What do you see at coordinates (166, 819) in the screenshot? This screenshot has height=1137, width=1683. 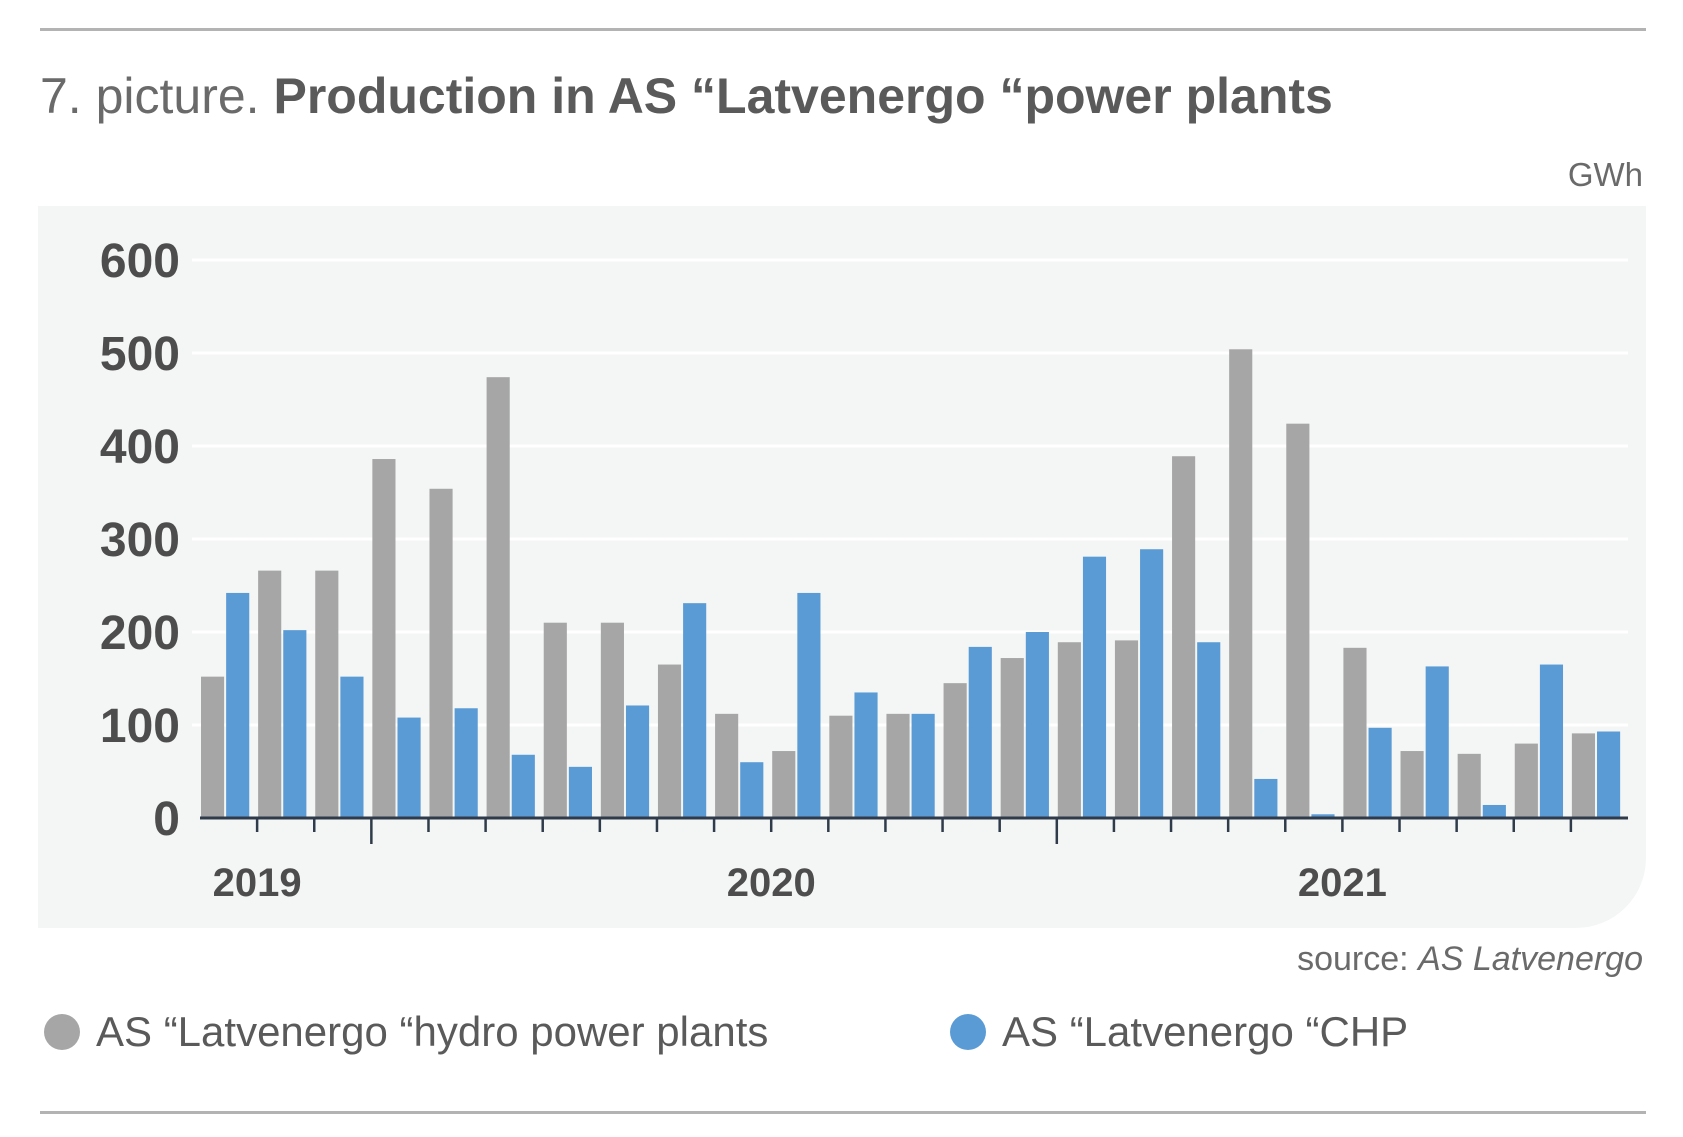 I see `y-tick-label: 0` at bounding box center [166, 819].